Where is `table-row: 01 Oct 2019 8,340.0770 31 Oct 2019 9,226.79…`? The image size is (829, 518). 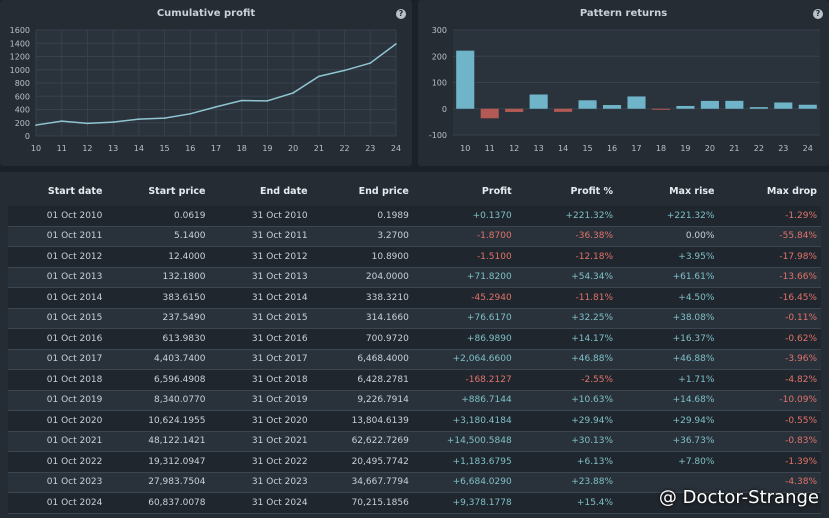
table-row: 01 Oct 2019 8,340.0770 31 Oct 2019 9,226.79… is located at coordinates (414, 400).